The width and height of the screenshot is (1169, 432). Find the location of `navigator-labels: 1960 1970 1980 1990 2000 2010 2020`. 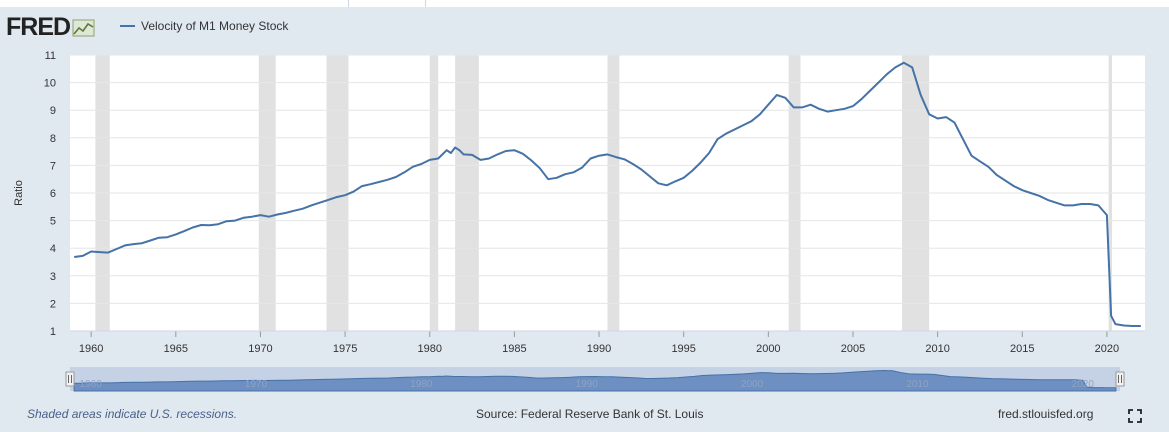

navigator-labels: 1960 1970 1980 1990 2000 2010 2020 is located at coordinates (587, 384).